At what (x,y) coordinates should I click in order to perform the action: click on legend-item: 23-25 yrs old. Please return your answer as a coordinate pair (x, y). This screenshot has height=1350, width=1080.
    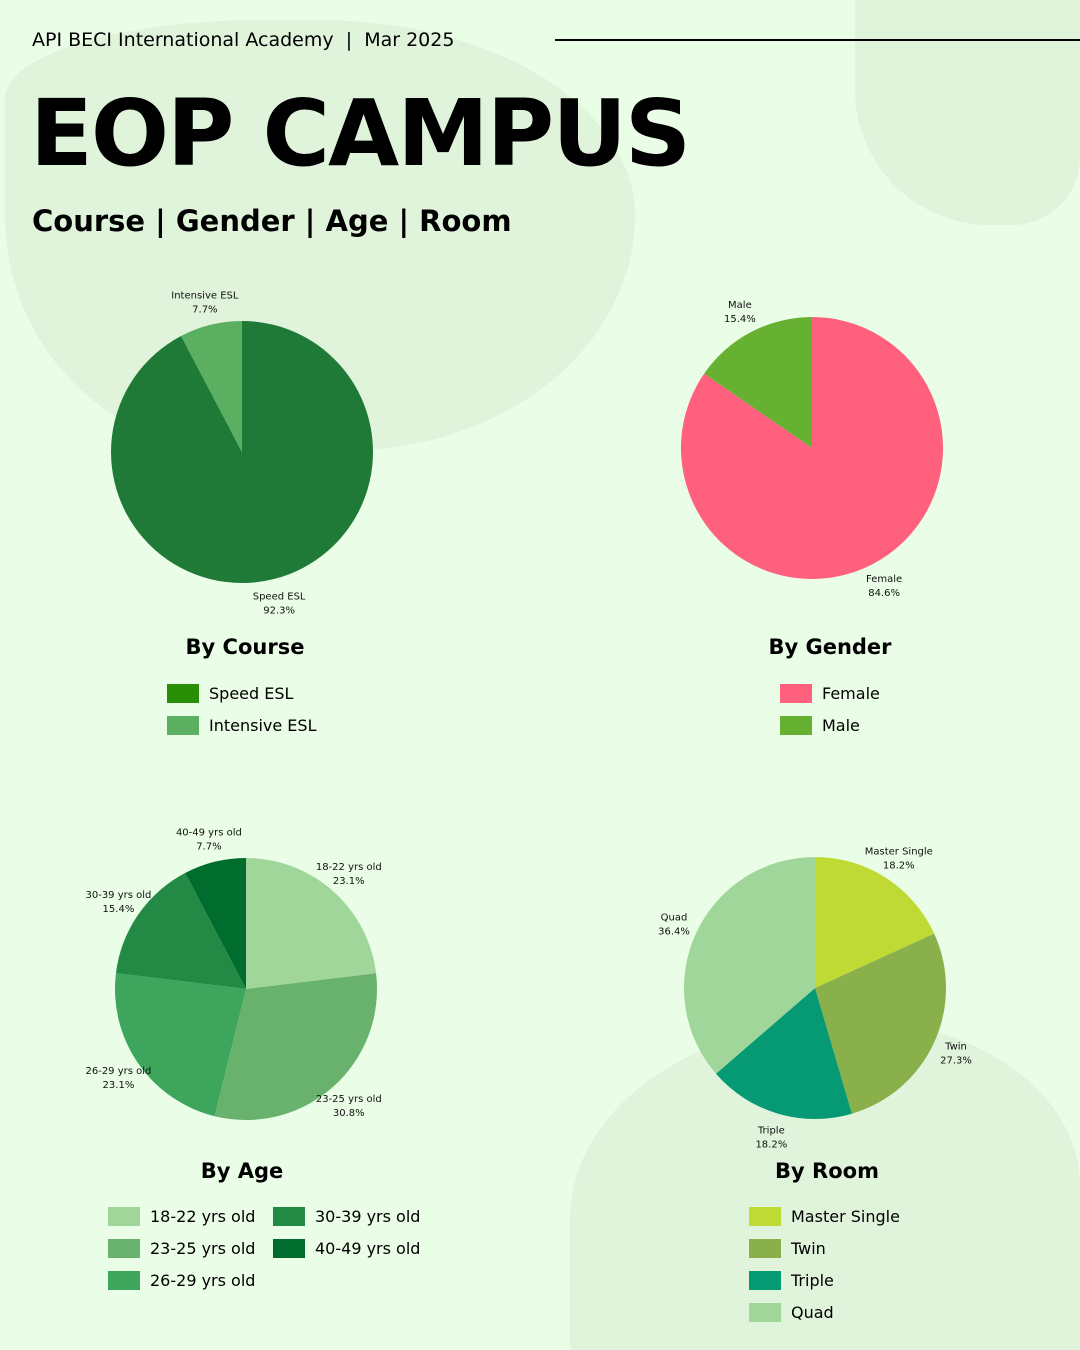
    Looking at the image, I should click on (181, 1248).